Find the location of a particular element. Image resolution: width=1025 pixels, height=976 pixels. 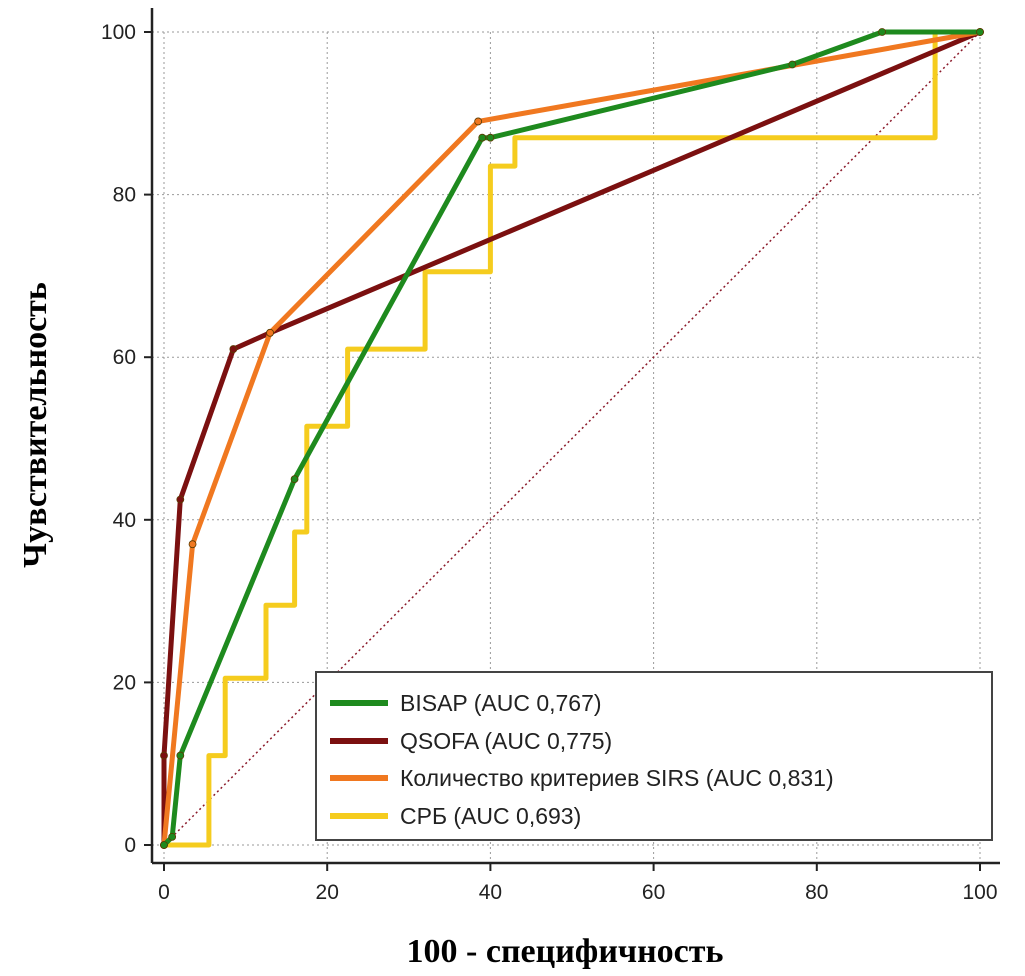

legend-label-crp: СРБ (AUC 0,693) is located at coordinates (490, 816).